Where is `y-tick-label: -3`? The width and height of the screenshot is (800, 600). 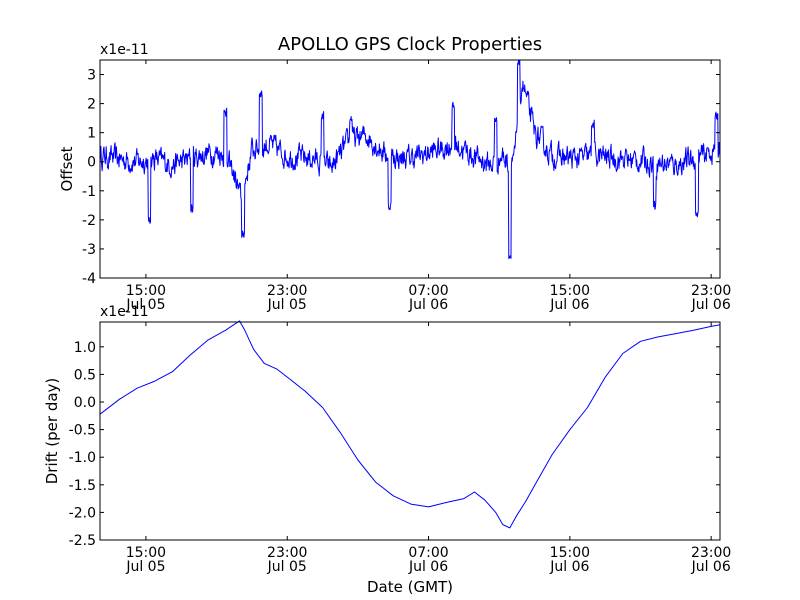
y-tick-label: -3 is located at coordinates (89, 250).